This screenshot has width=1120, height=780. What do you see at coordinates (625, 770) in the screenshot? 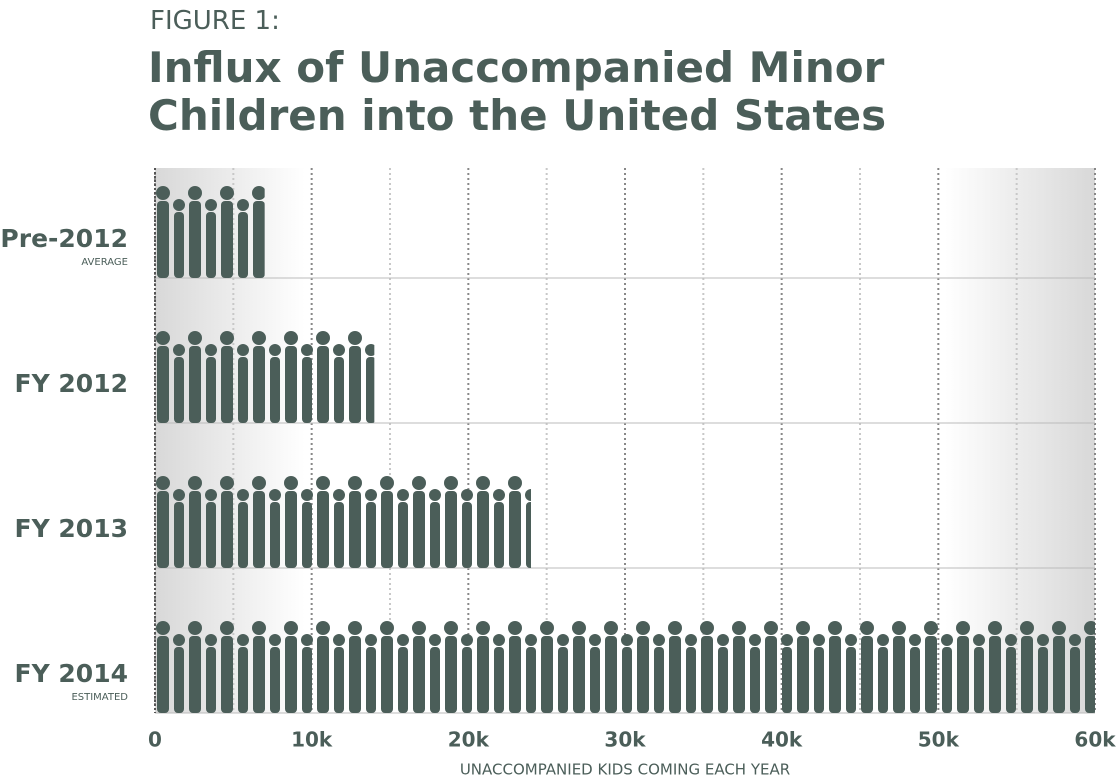
I see `x-axis-label: UNACCOMPANIED KIDS COMING EACH YEAR` at bounding box center [625, 770].